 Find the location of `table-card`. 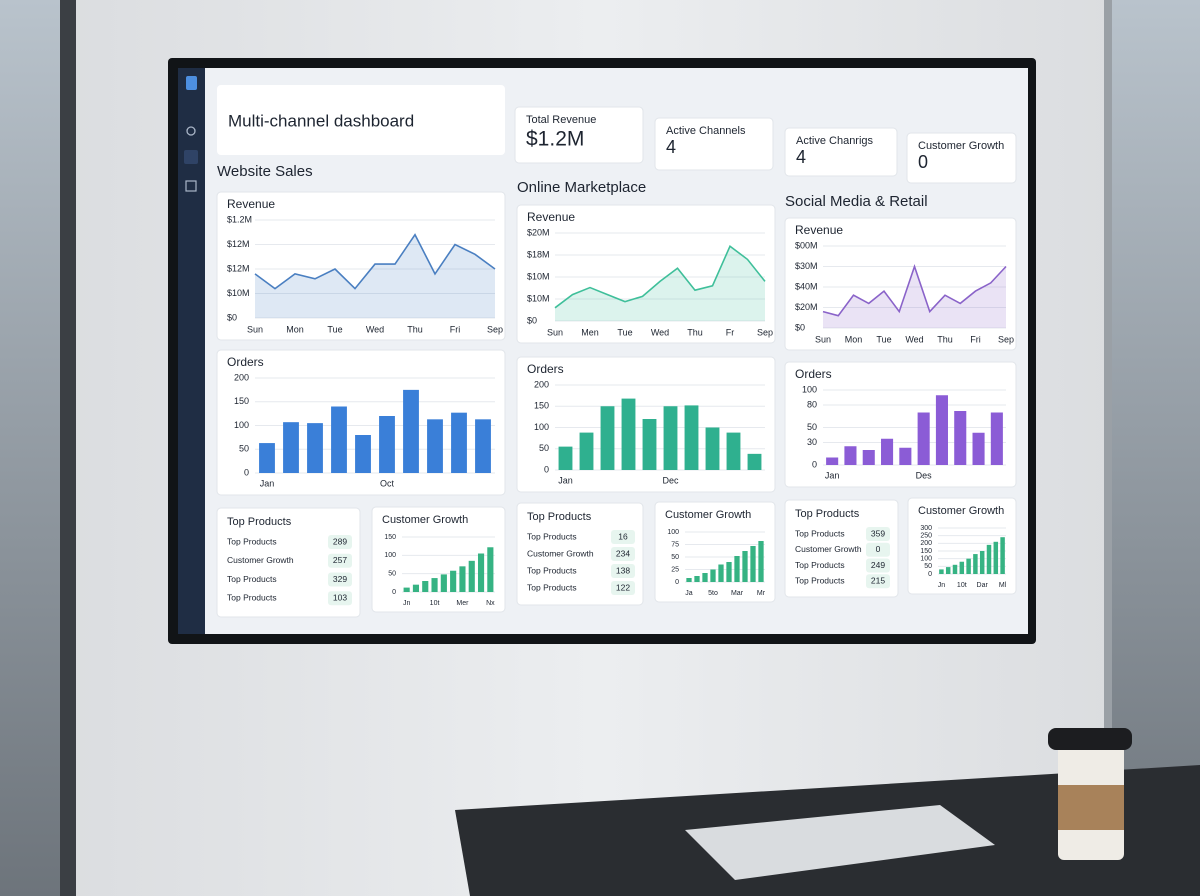

table-card is located at coordinates (841, 548).